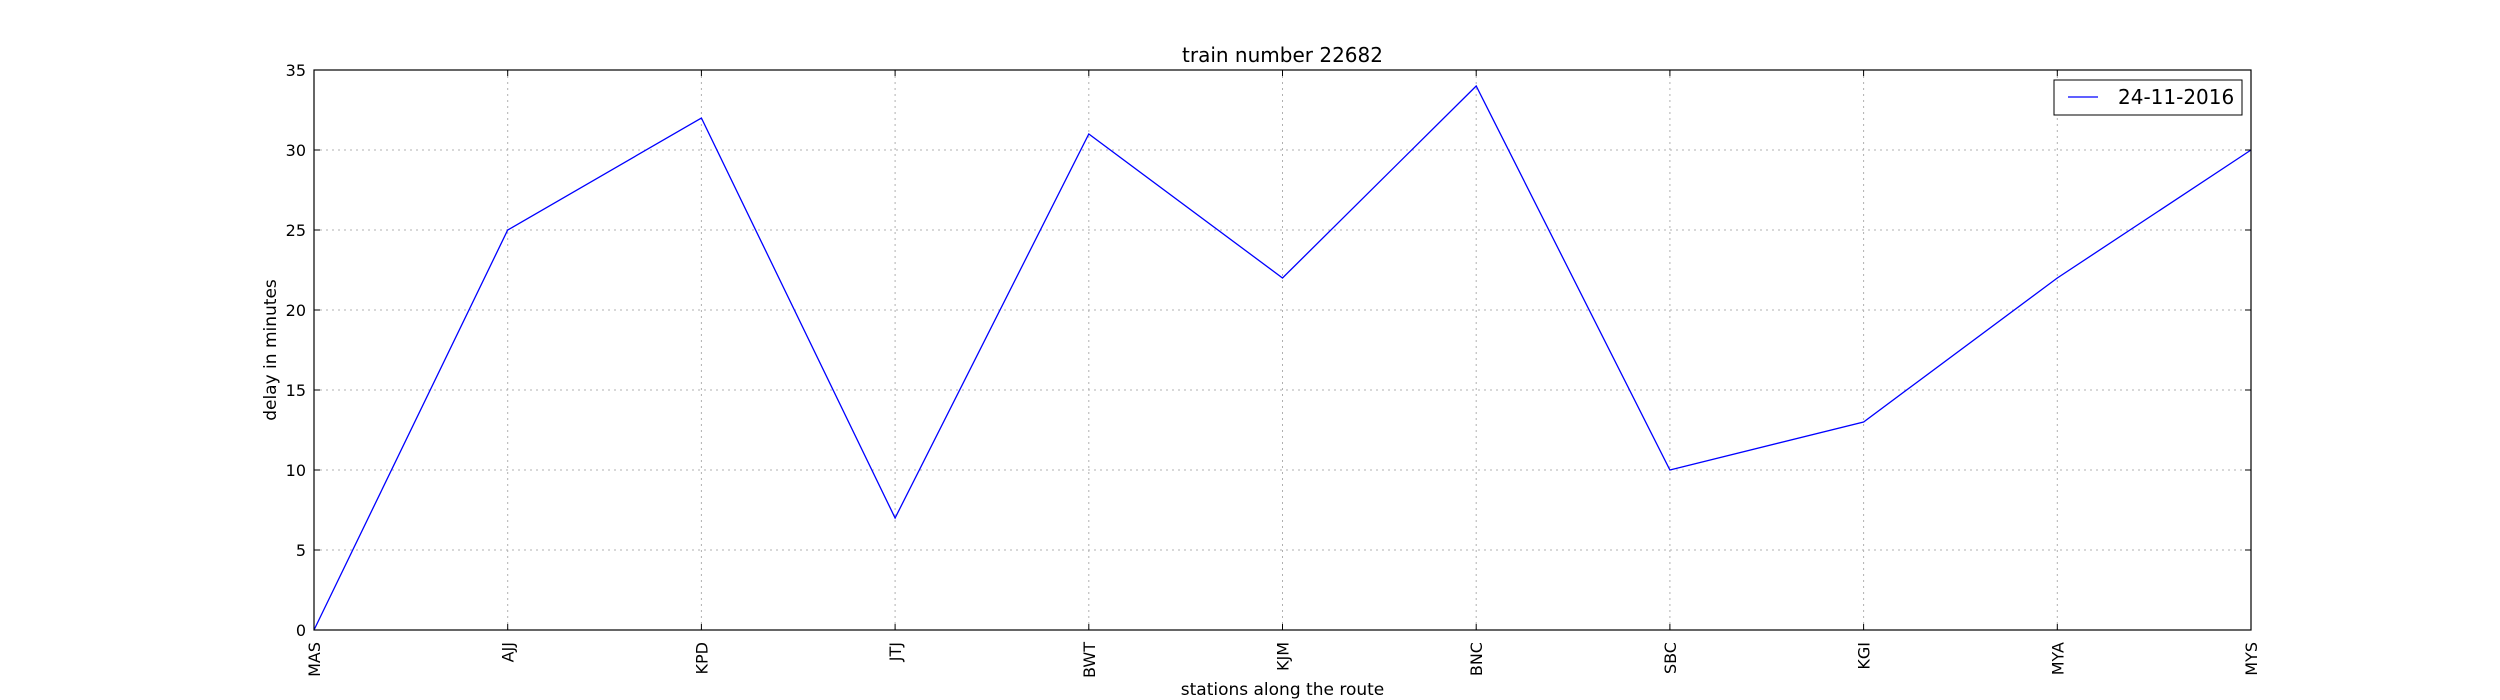  Describe the element at coordinates (1476, 659) in the screenshot. I see `x-tick-label: BNC` at that location.